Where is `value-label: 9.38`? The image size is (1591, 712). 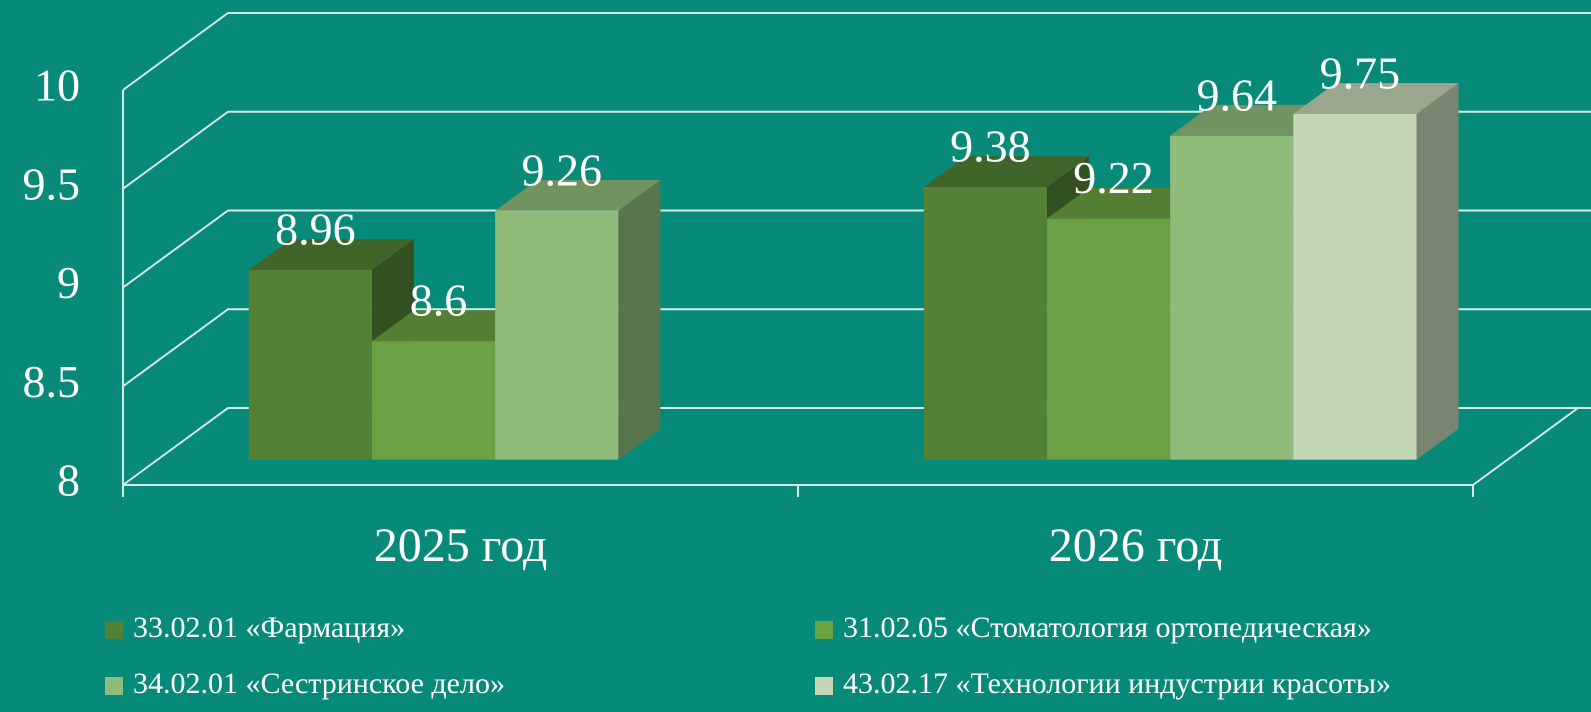 value-label: 9.38 is located at coordinates (990, 146).